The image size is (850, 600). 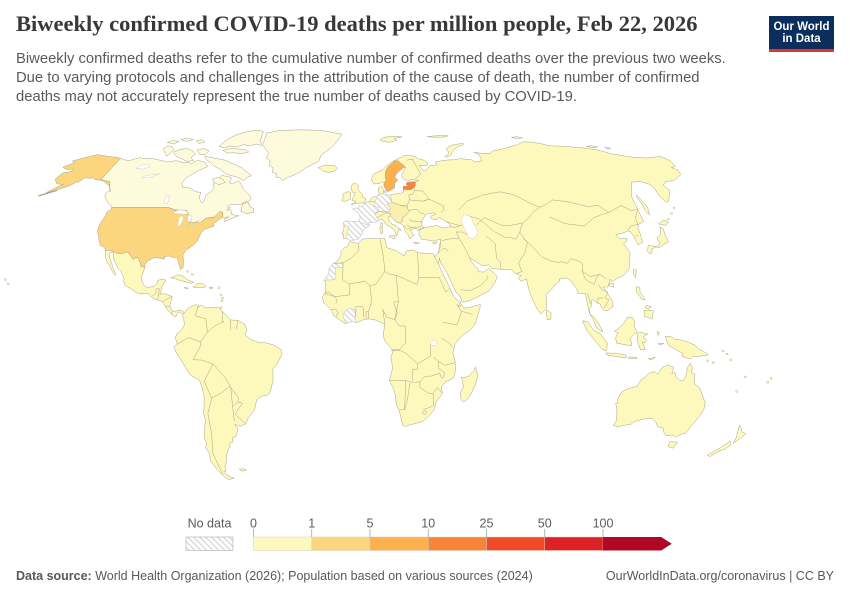 I want to click on svg-text: 10, so click(x=428, y=524).